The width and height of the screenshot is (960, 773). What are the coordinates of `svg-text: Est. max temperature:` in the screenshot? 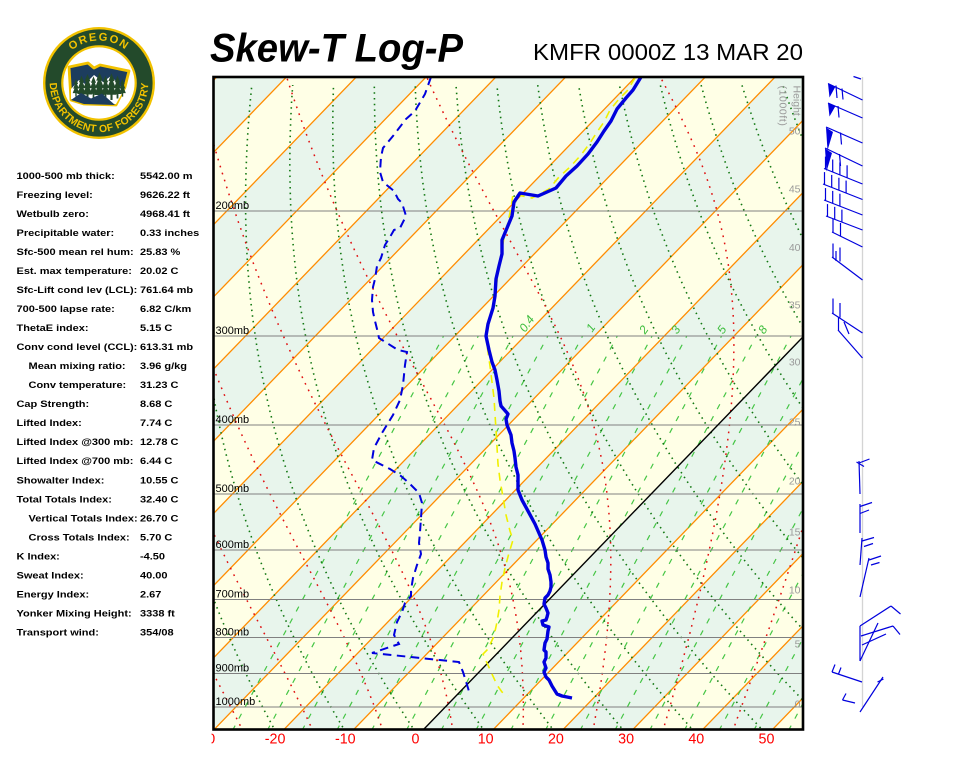 It's located at (73, 272).